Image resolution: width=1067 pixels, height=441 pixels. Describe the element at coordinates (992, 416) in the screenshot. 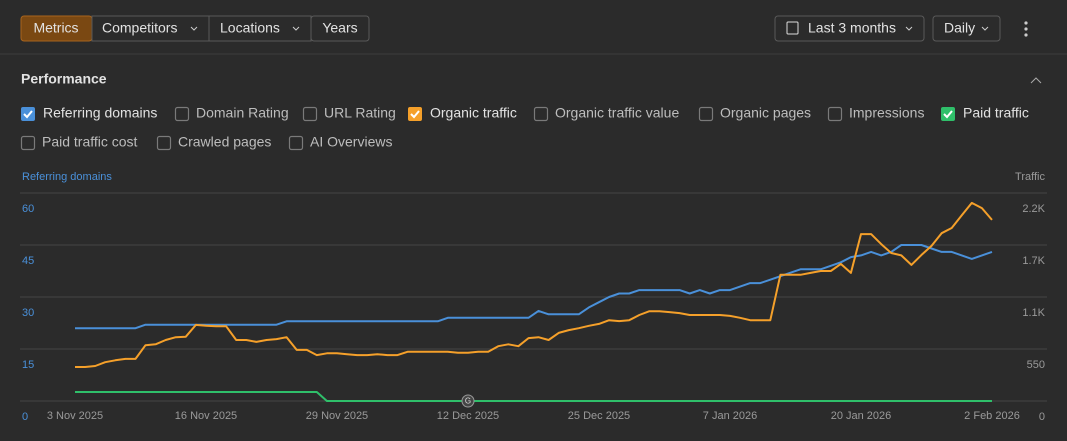

I see `x-tick-label: 2 Feb 2026` at that location.